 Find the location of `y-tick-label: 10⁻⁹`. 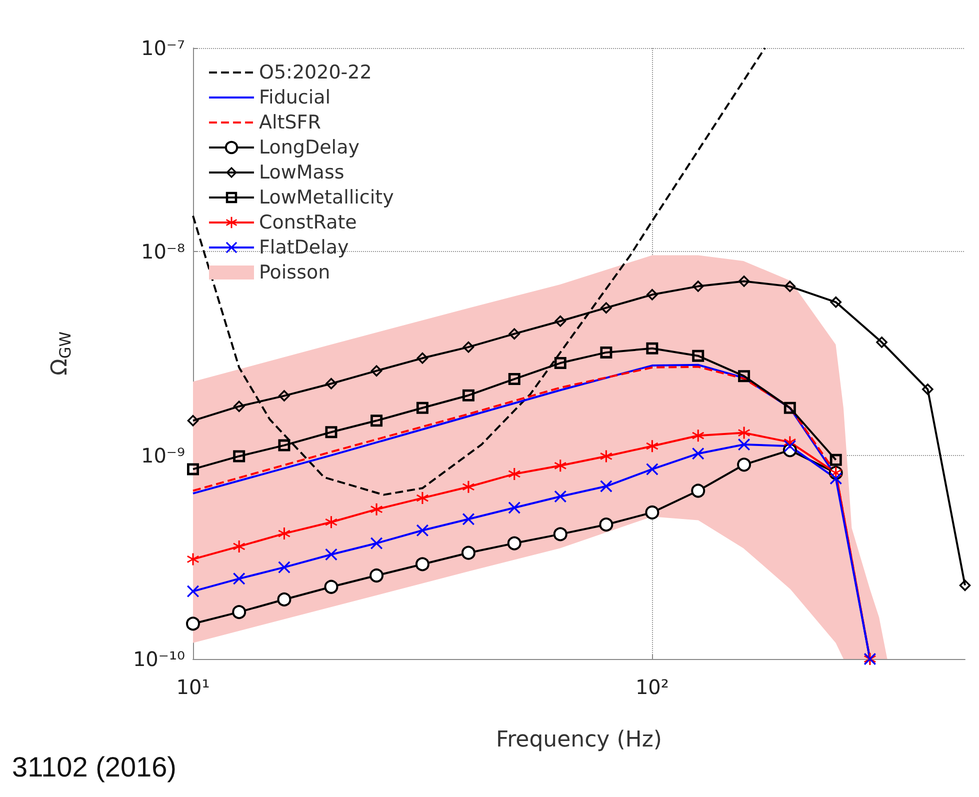

y-tick-label: 10⁻⁹ is located at coordinates (162, 455).